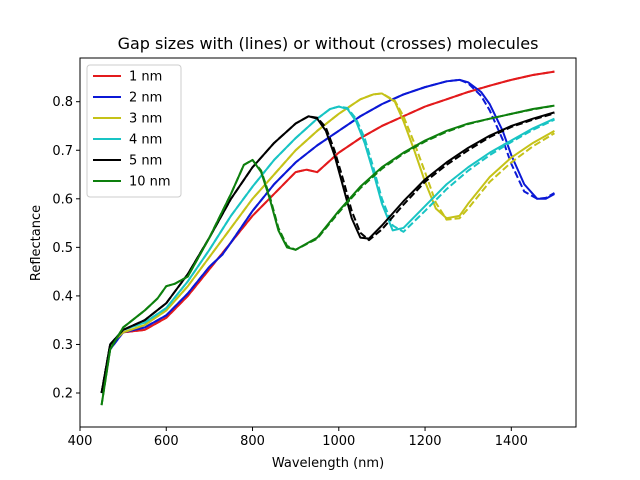  I want to click on legend-label: 3 nm, so click(145, 119).